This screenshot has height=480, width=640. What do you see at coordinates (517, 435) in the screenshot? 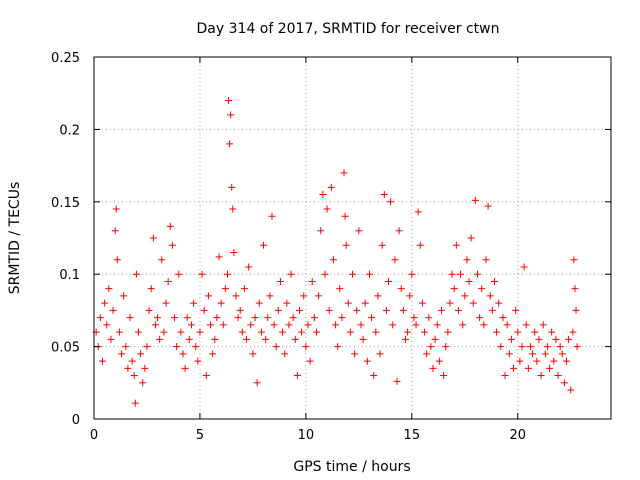
I see `x-tick-label: 20` at bounding box center [517, 435].